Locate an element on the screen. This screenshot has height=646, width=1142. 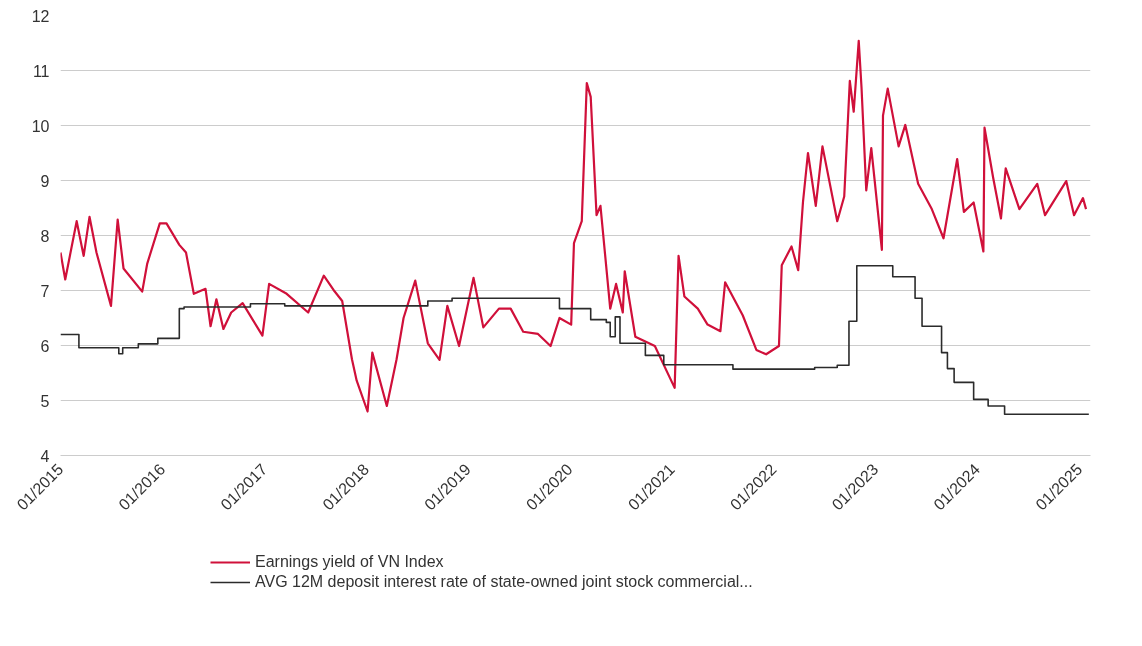
y-tick-label: 5 is located at coordinates (45, 401).